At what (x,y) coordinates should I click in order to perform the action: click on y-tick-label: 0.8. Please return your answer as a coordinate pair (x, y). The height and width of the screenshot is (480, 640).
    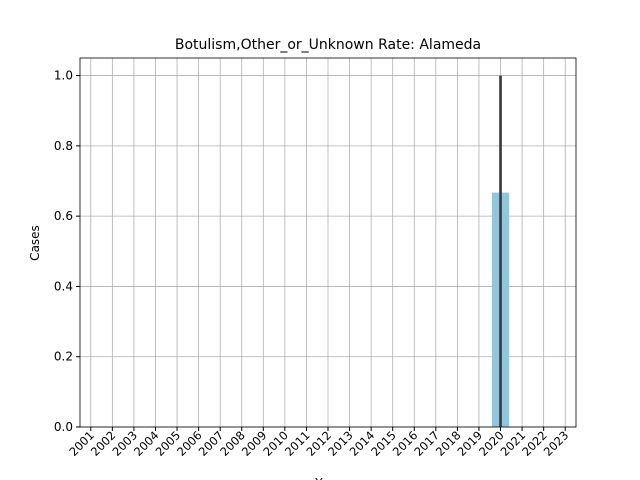
    Looking at the image, I should click on (63, 146).